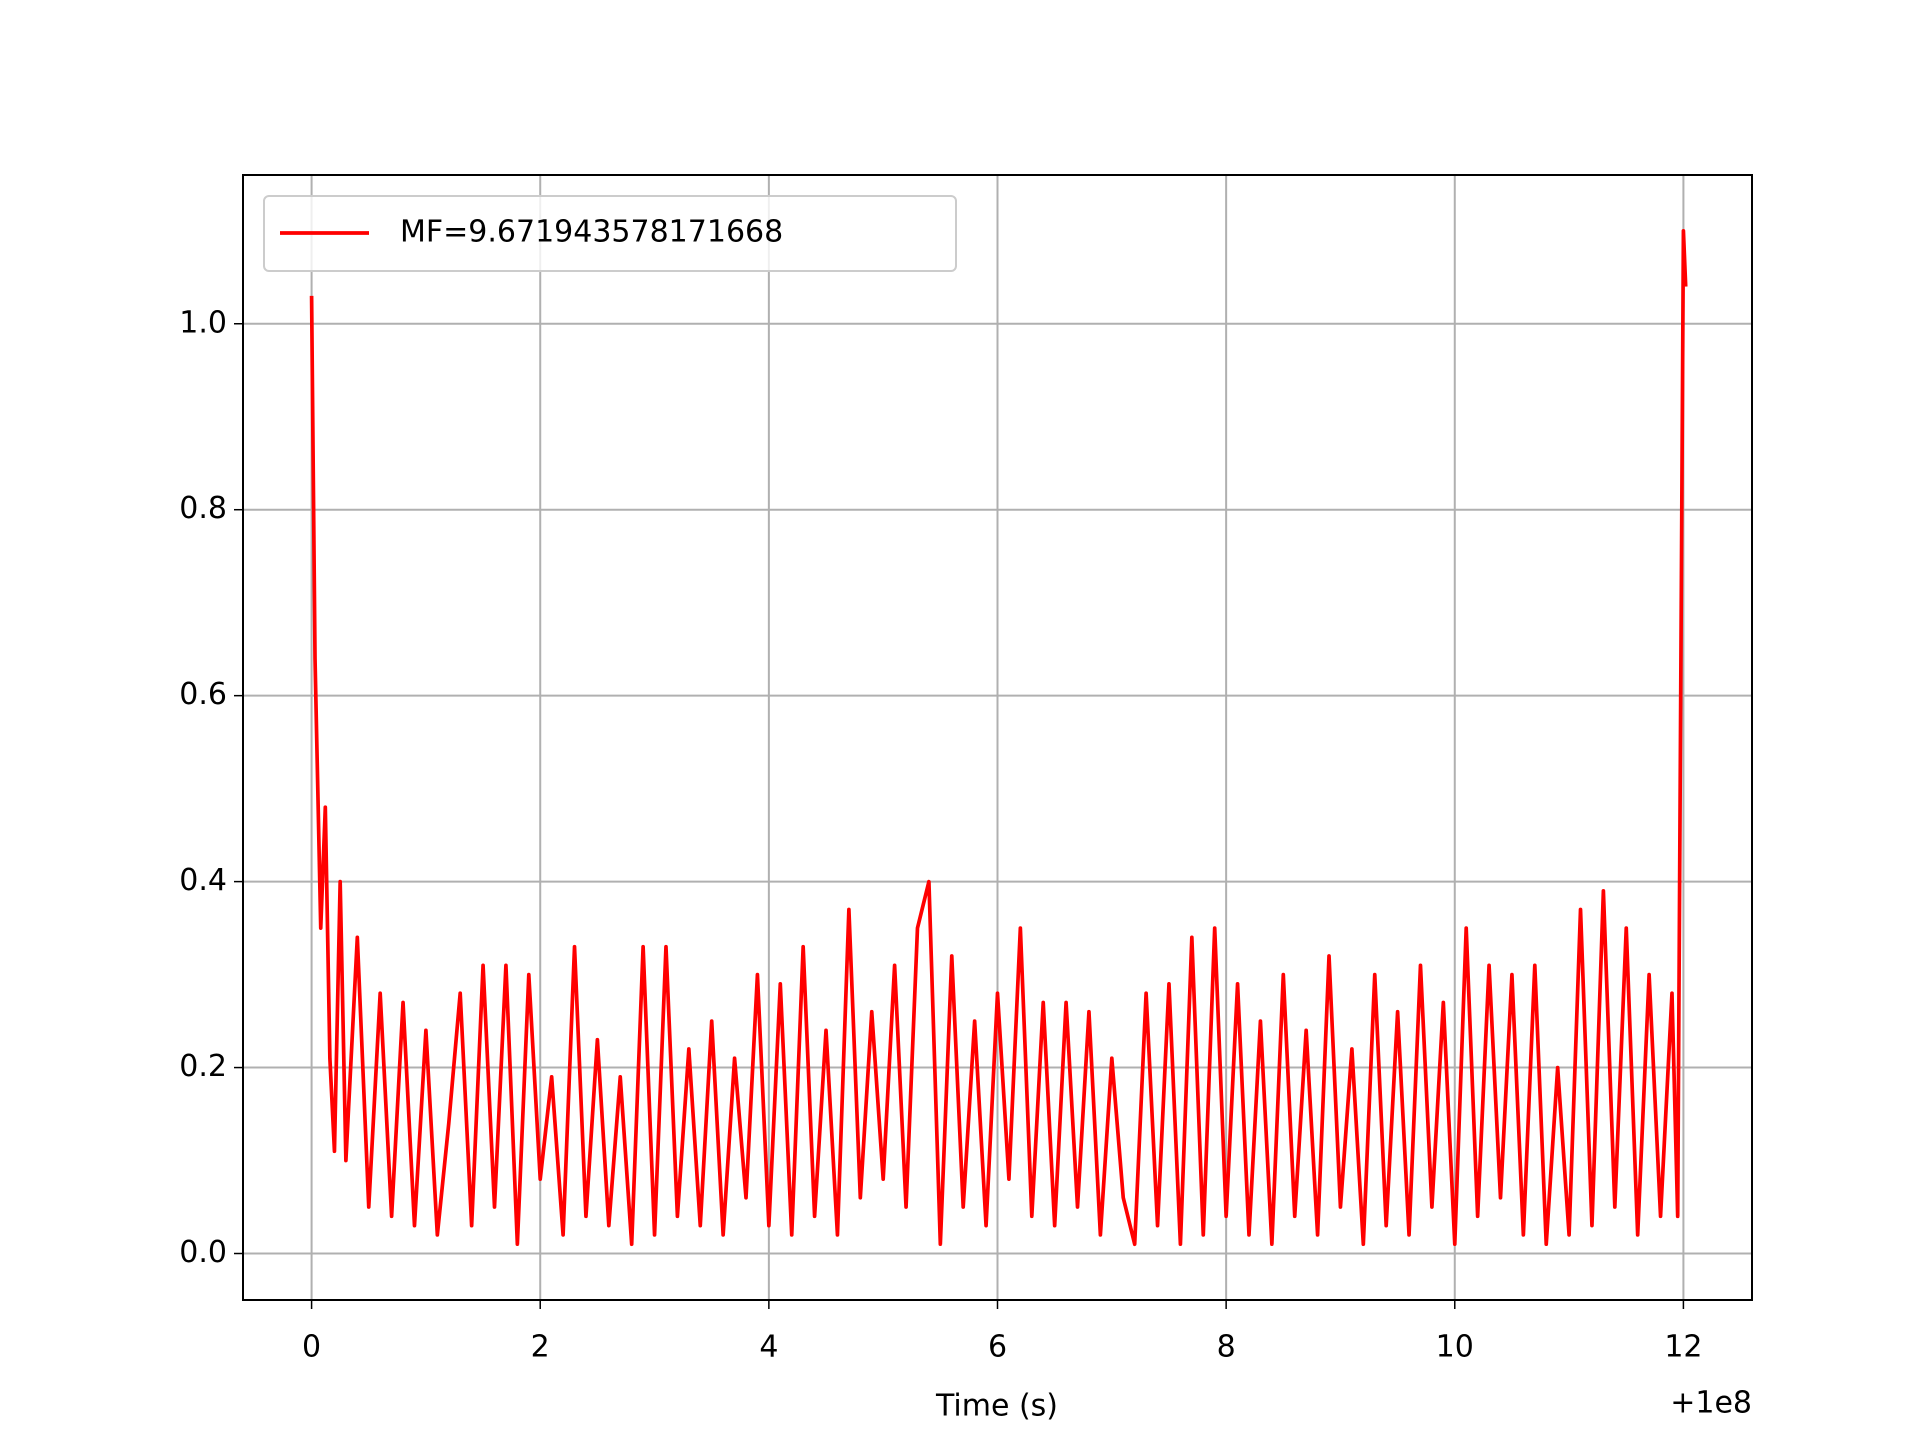 This screenshot has width=1920, height=1444. What do you see at coordinates (203, 1066) in the screenshot?
I see `y-tick-label: 0.2` at bounding box center [203, 1066].